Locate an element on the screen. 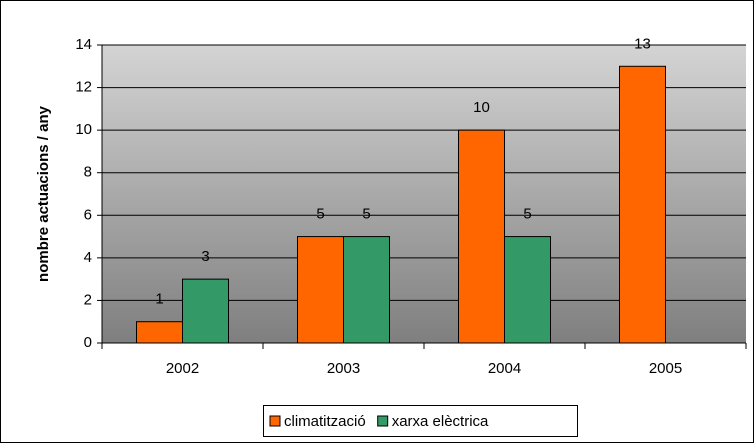 The width and height of the screenshot is (754, 443). legend-label: xarxa elèctrica is located at coordinates (440, 421).